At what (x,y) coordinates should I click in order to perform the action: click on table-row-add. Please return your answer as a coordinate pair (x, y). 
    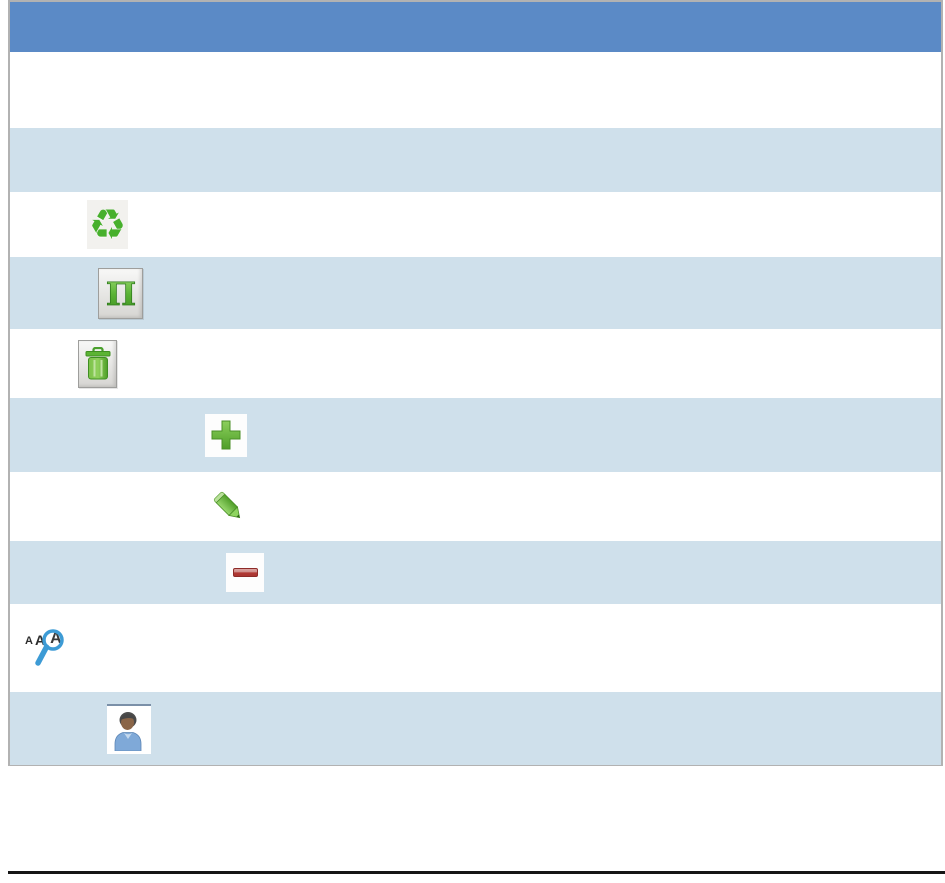
    Looking at the image, I should click on (475, 435).